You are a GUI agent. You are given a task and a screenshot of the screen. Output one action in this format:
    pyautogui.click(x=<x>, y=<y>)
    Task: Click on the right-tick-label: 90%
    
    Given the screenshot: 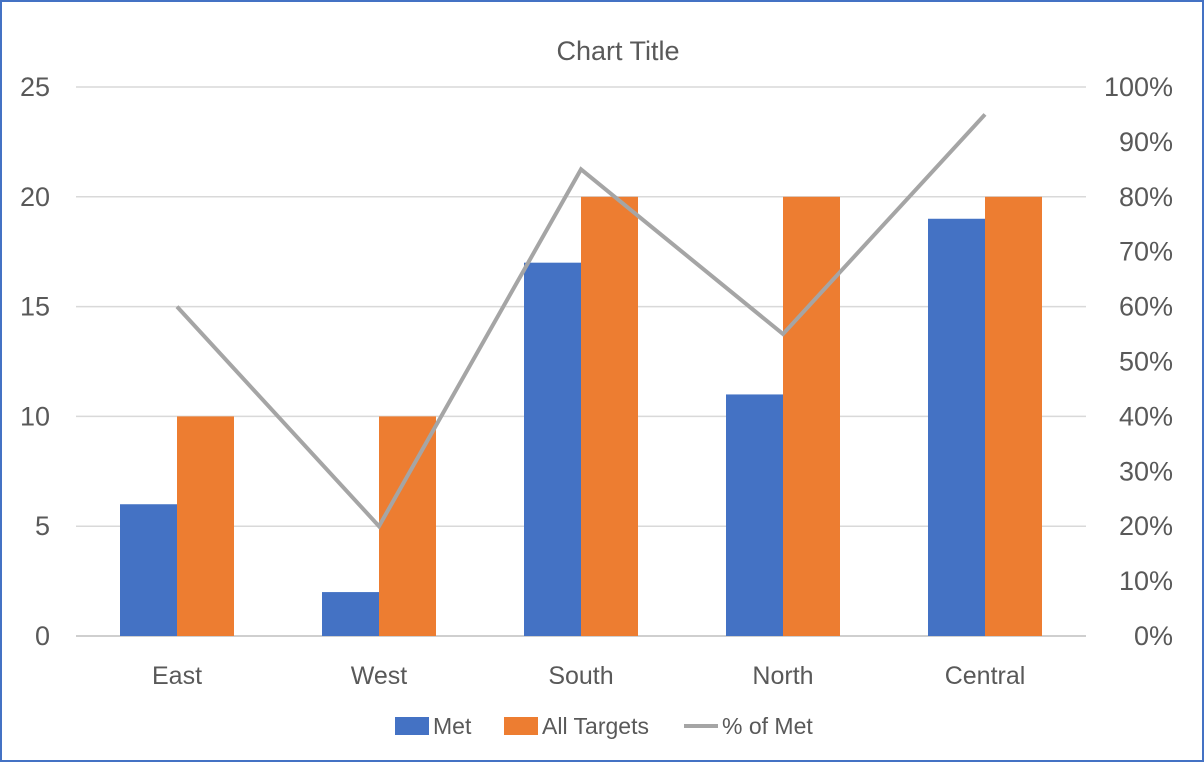 What is the action you would take?
    pyautogui.click(x=1146, y=142)
    